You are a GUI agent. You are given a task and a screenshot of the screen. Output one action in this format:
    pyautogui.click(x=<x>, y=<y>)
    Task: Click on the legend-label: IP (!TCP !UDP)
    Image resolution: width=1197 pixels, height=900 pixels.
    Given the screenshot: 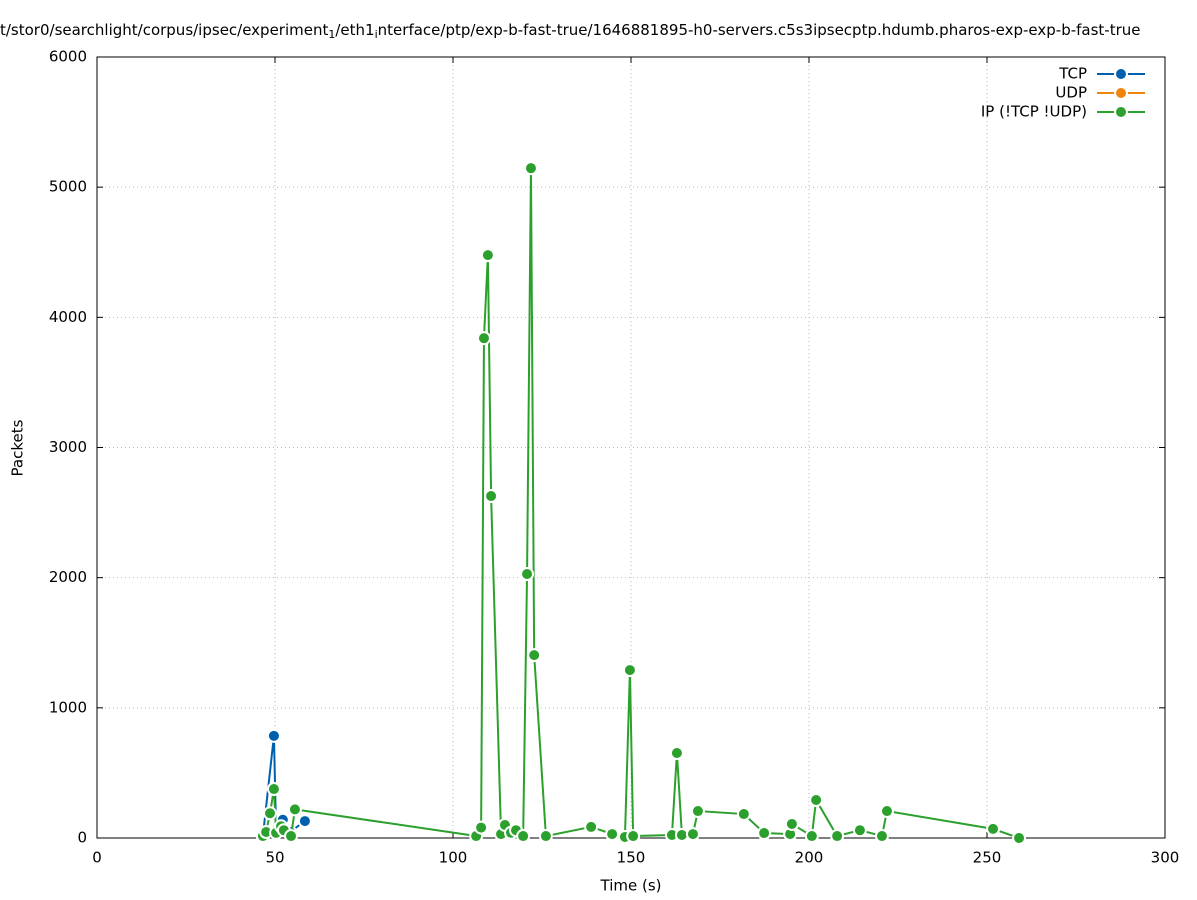 What is the action you would take?
    pyautogui.click(x=1034, y=112)
    